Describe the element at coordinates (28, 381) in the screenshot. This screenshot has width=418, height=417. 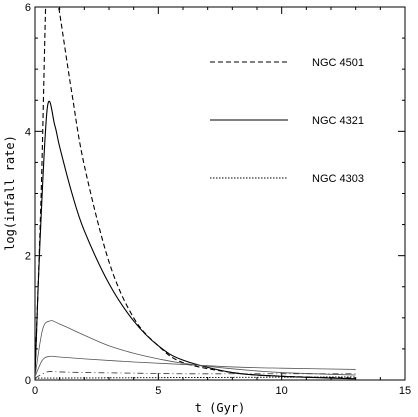
I see `y-tick-label: 0` at that location.